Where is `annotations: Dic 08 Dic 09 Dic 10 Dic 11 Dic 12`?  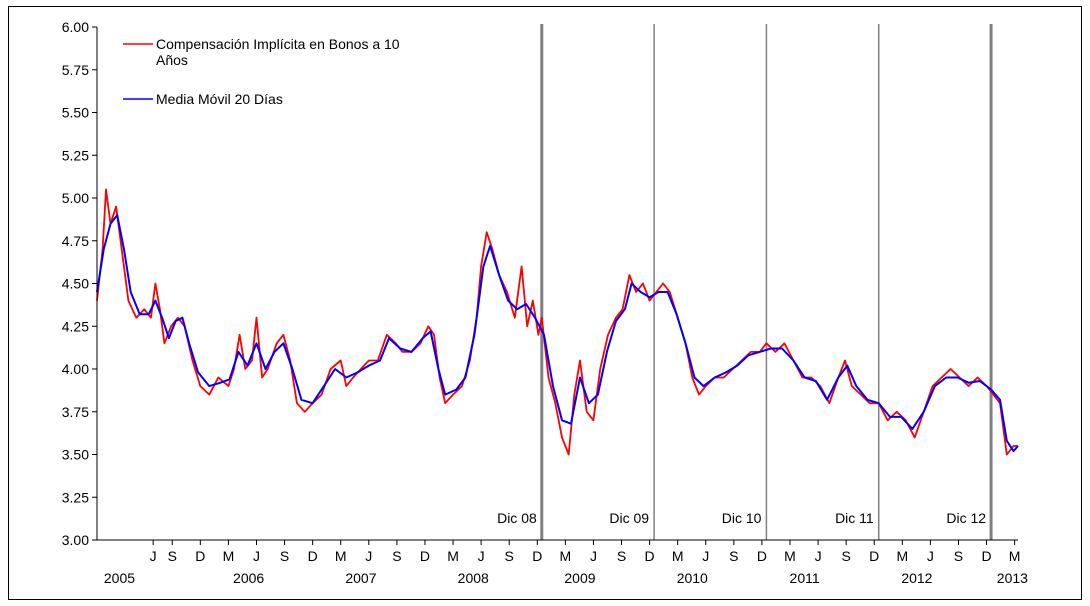
annotations: Dic 08 Dic 09 Dic 10 Dic 11 Dic 12 is located at coordinates (741, 518).